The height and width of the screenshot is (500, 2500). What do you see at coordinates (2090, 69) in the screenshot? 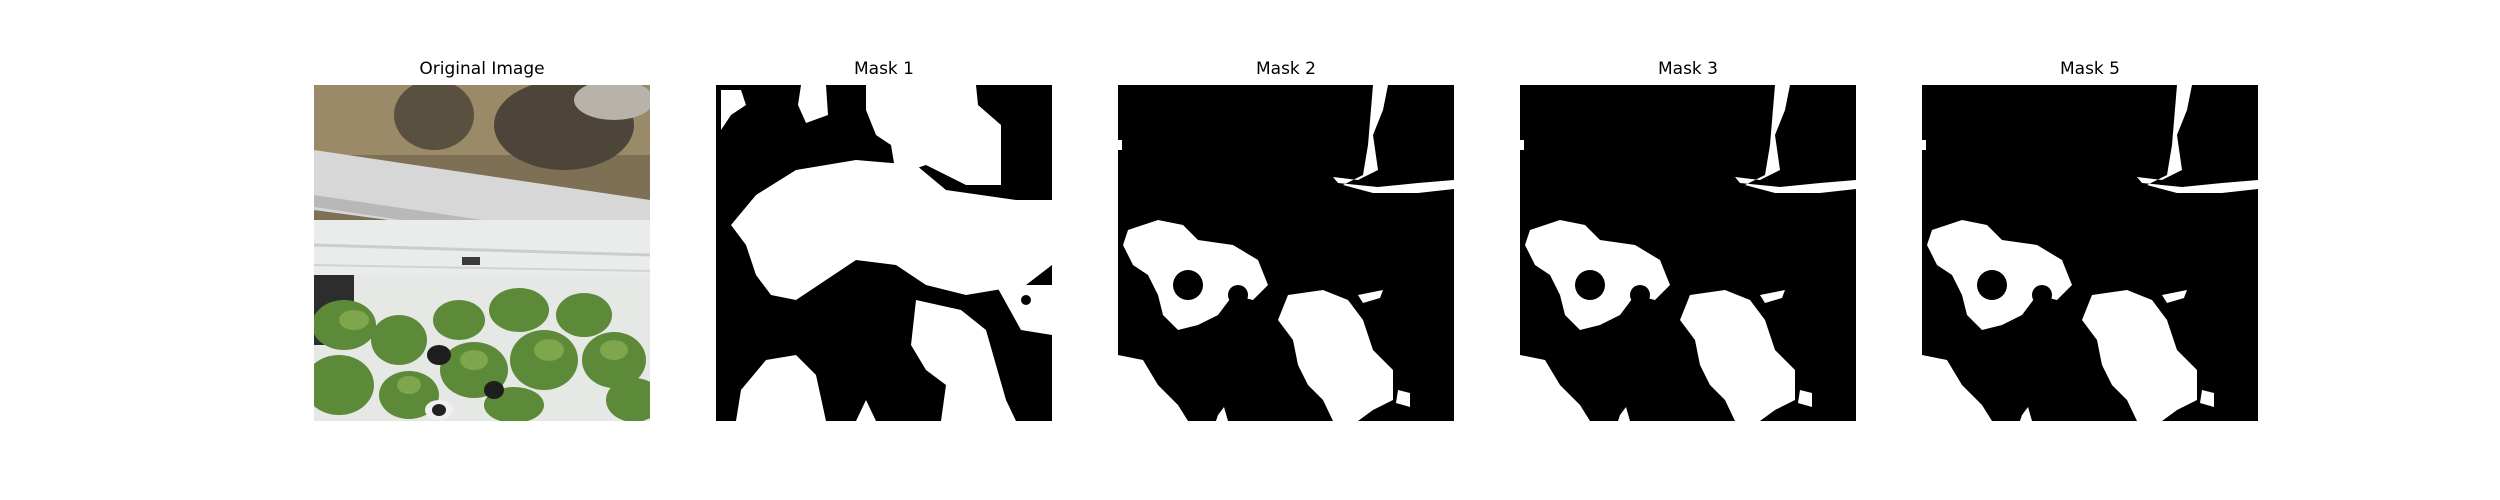
I see `panel-title: Mask 5` at bounding box center [2090, 69].